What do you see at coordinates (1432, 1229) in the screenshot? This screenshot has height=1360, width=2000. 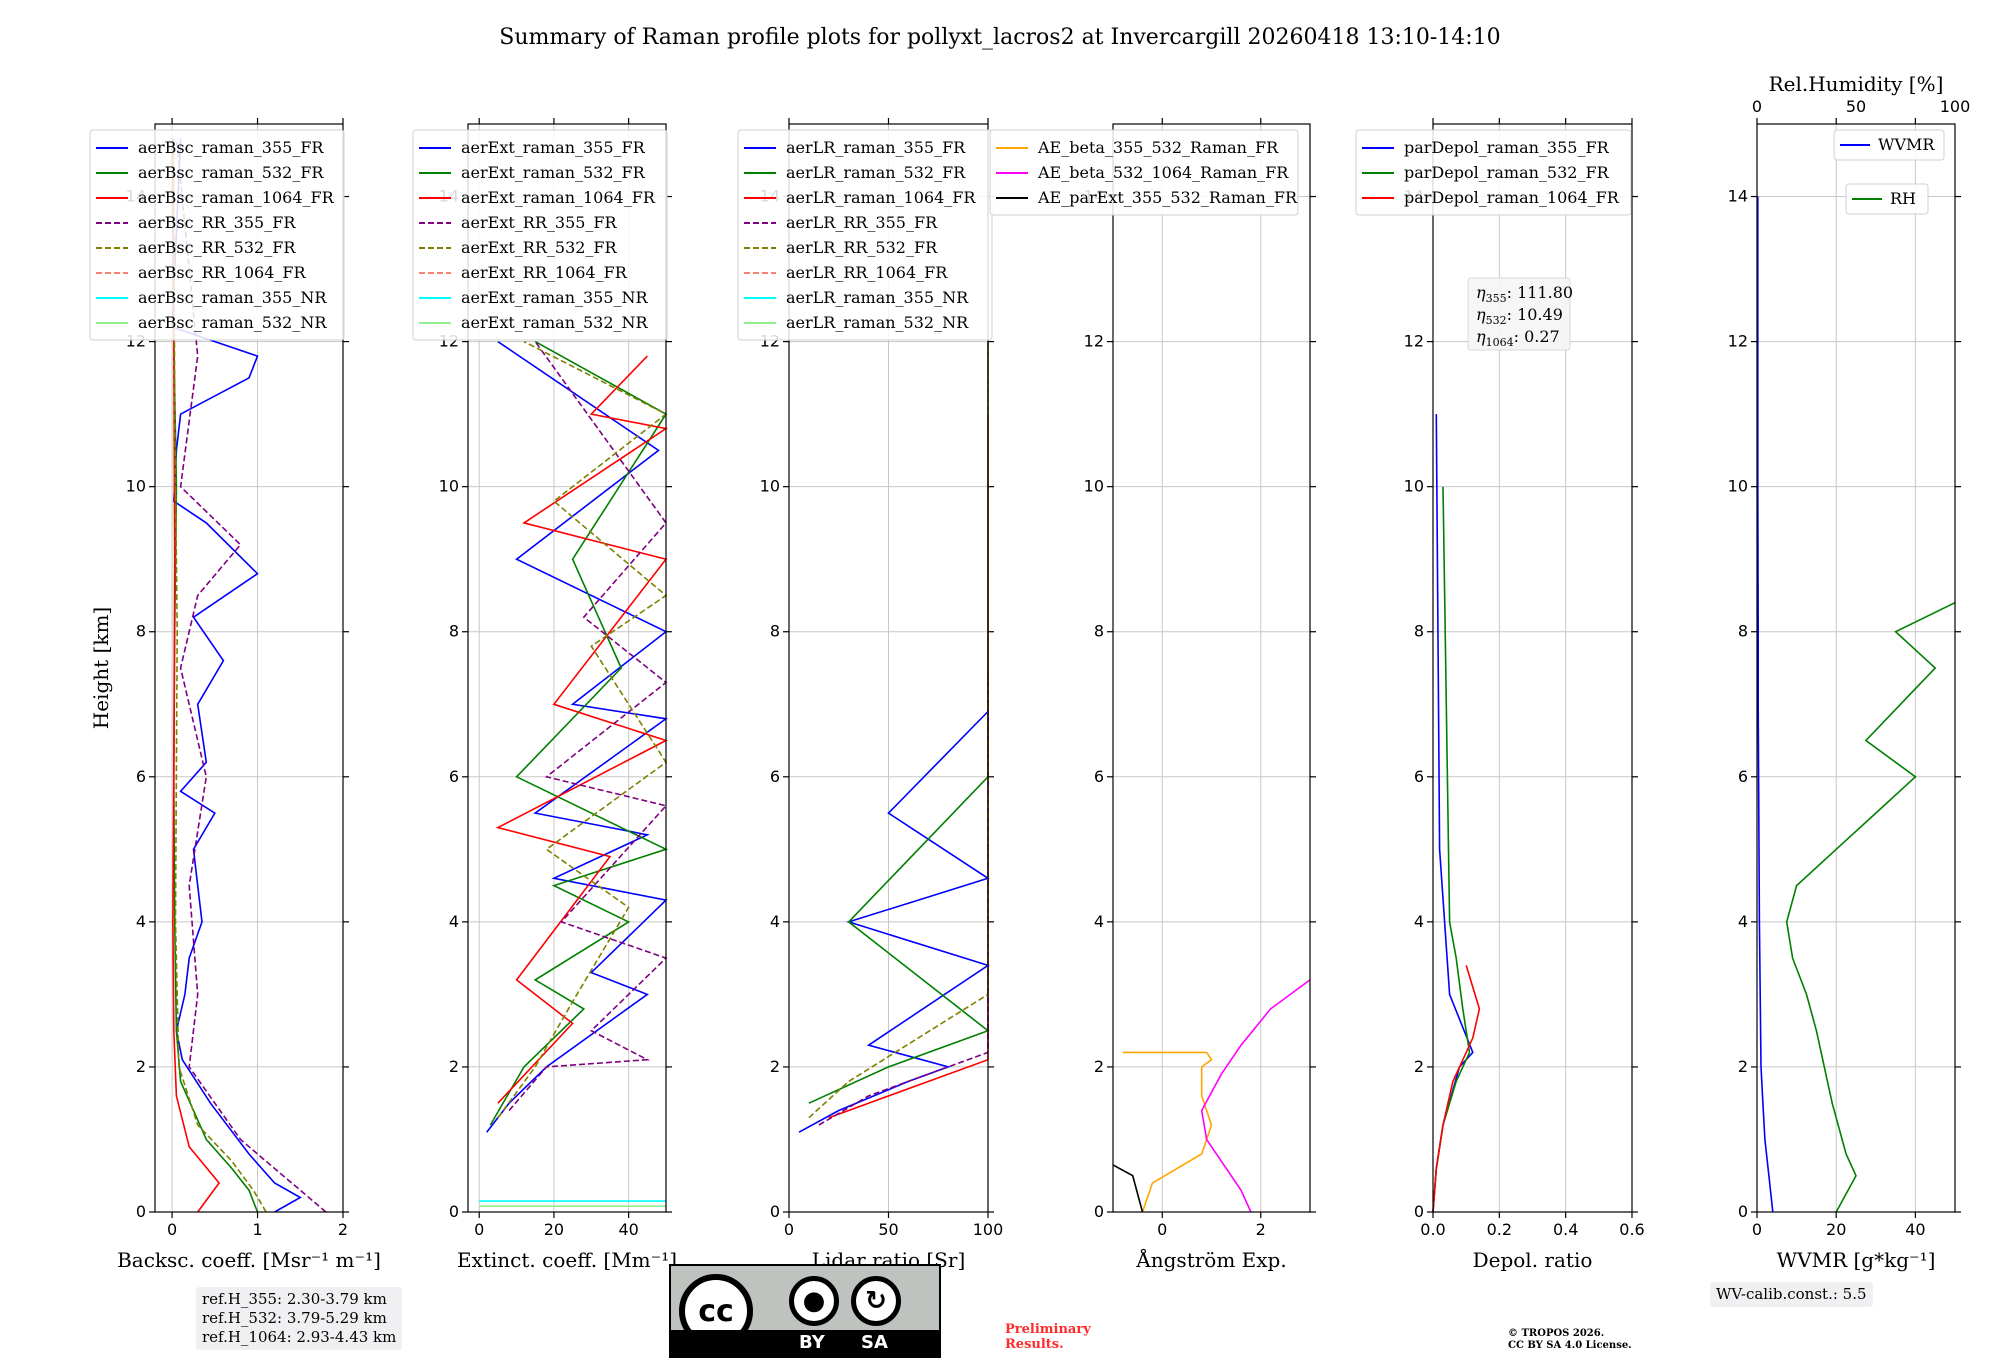 I see `xtick-label: 0.0` at bounding box center [1432, 1229].